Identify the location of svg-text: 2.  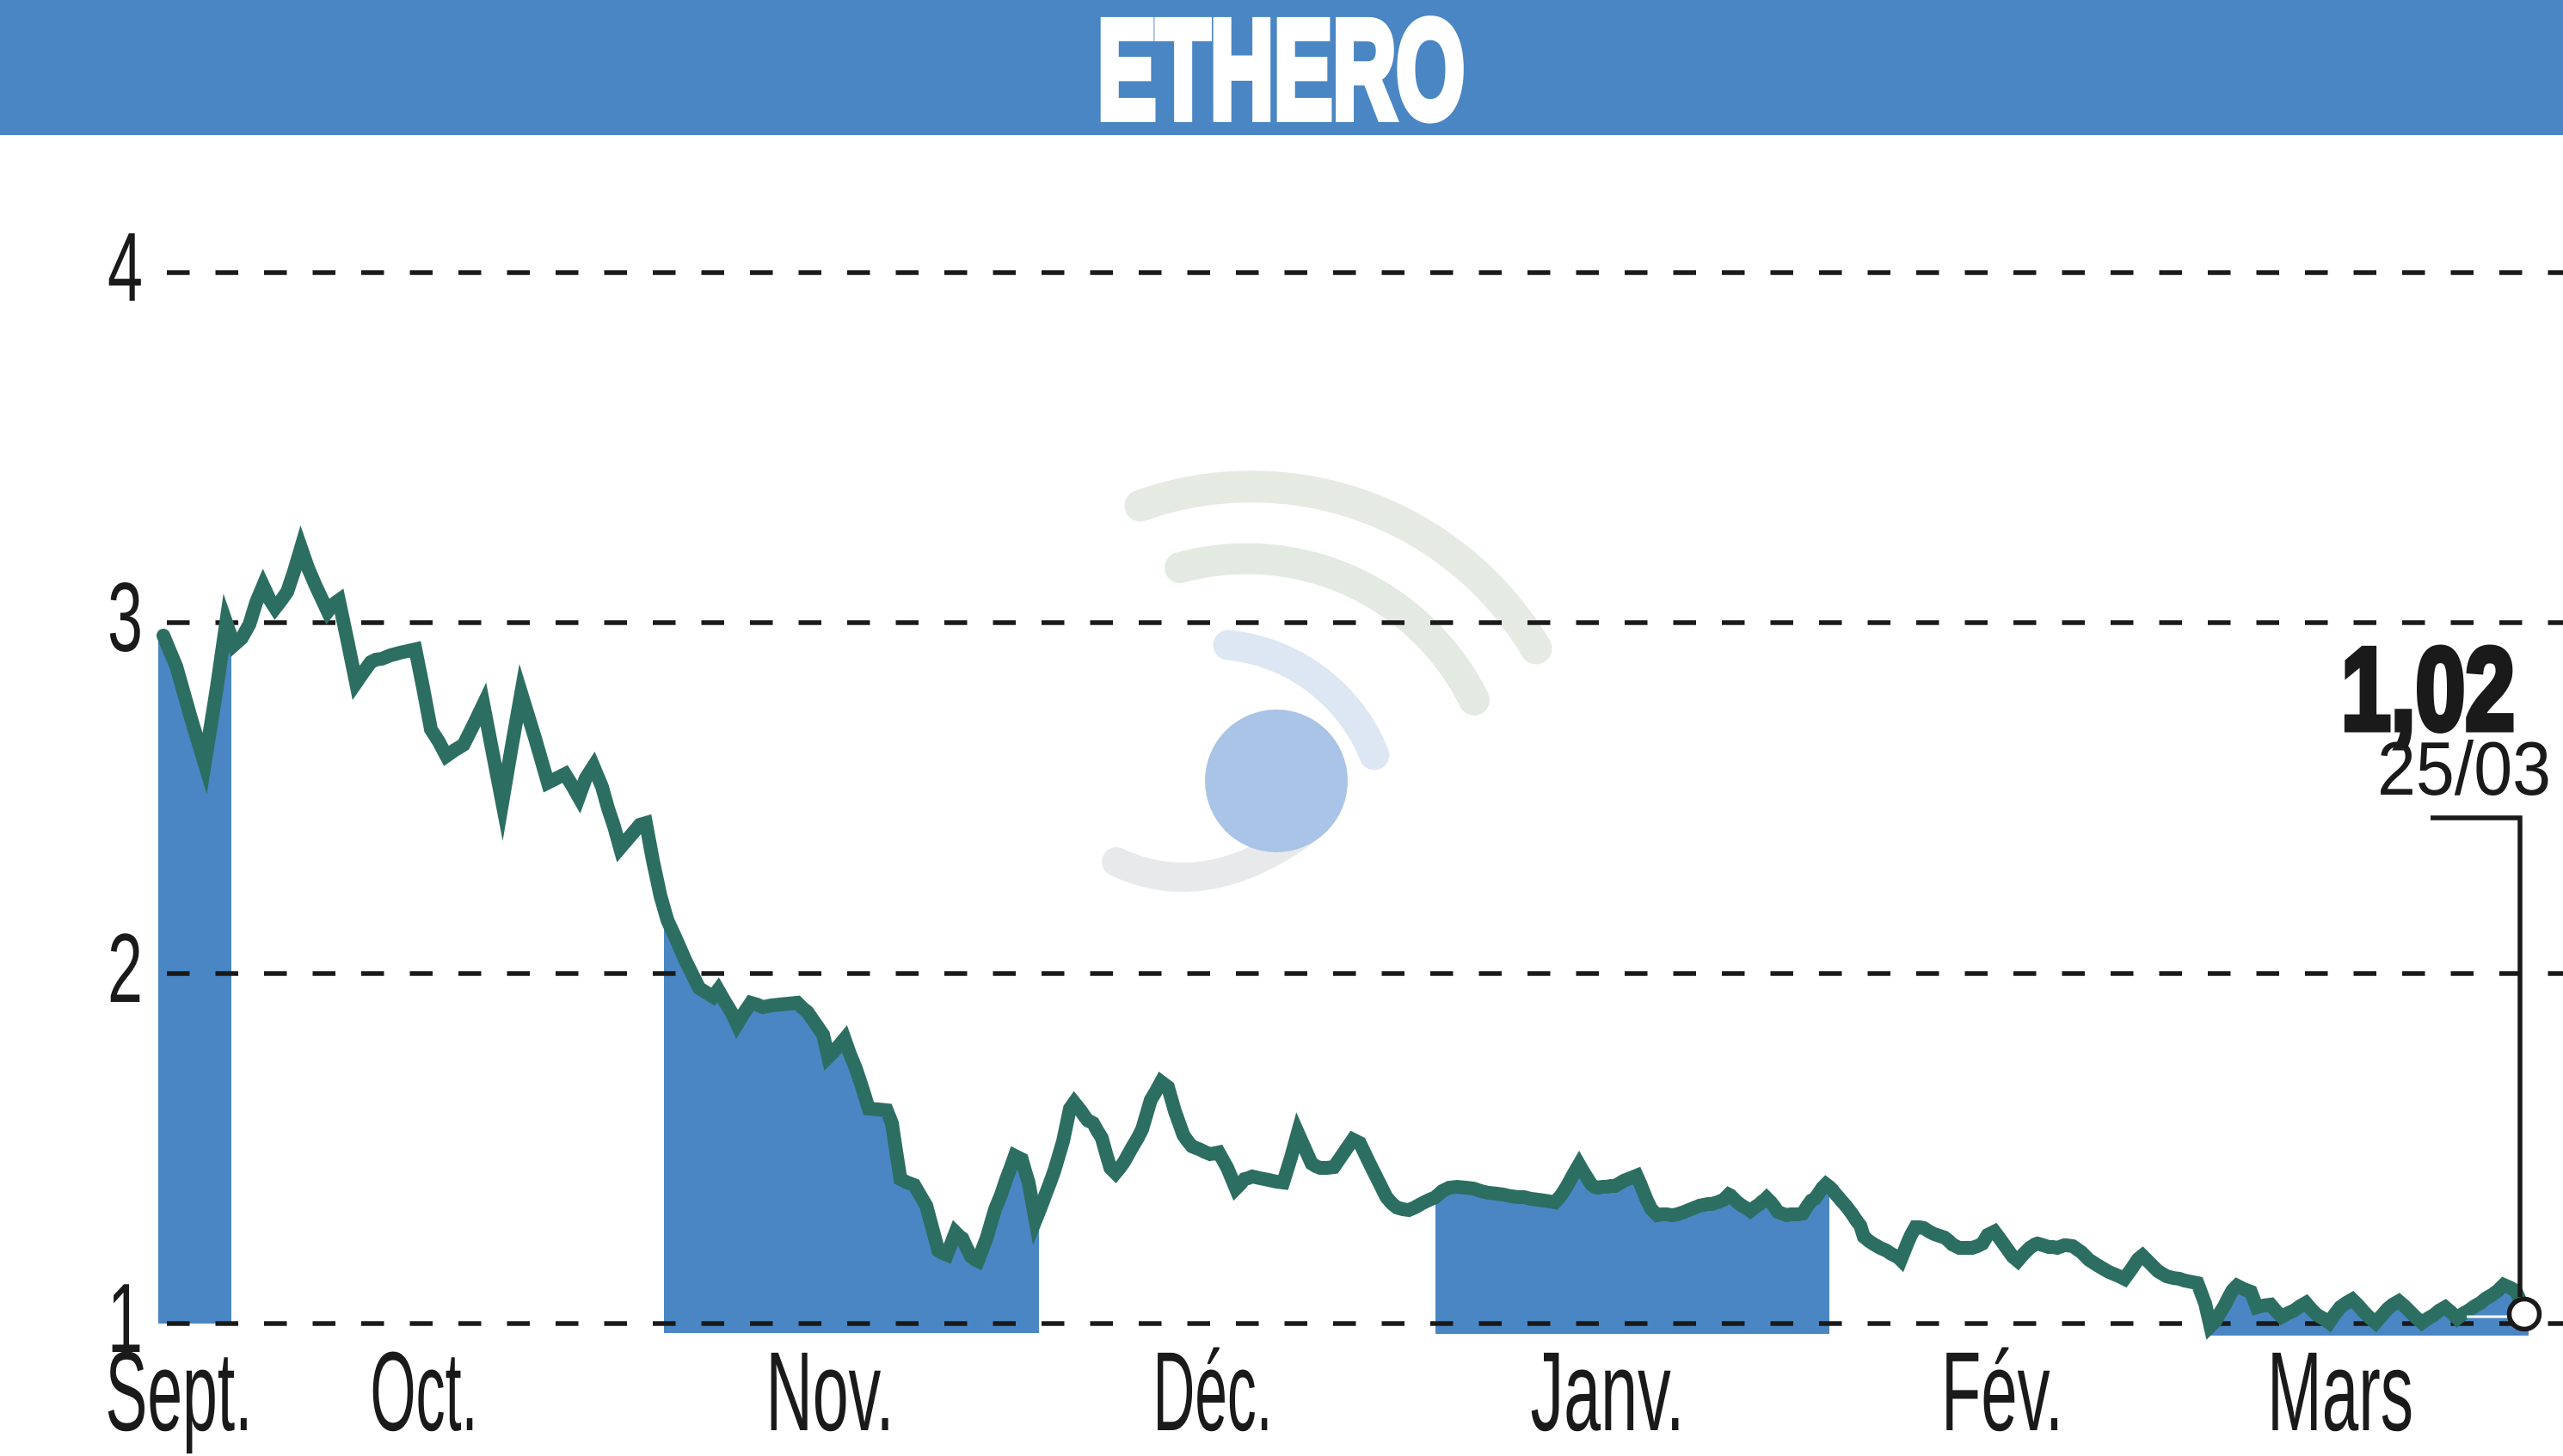
(125, 969).